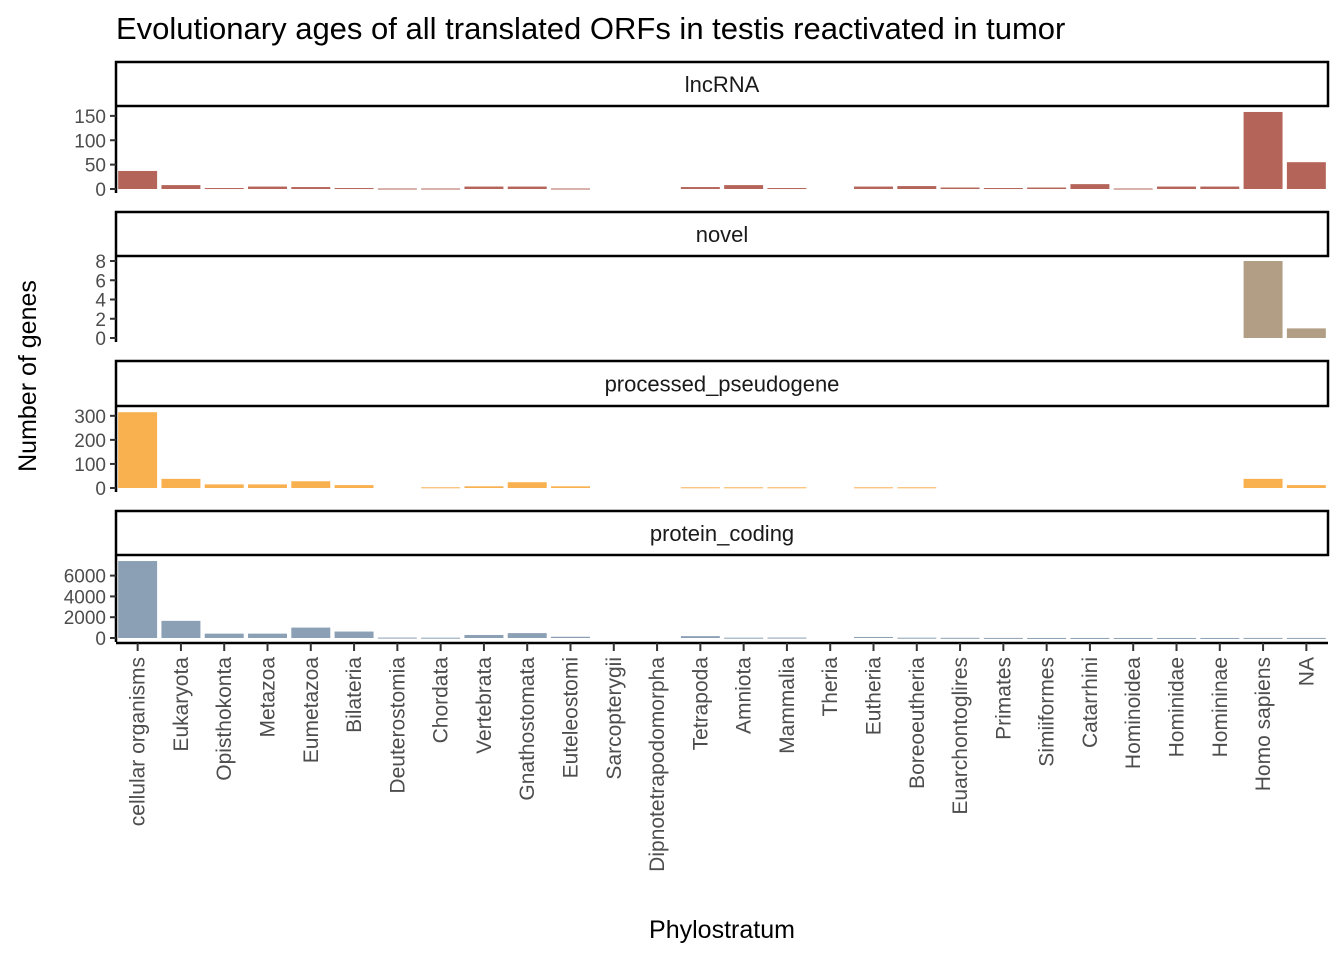  What do you see at coordinates (1090, 638) in the screenshot?
I see `bar-protein_coding-Catarrhini` at bounding box center [1090, 638].